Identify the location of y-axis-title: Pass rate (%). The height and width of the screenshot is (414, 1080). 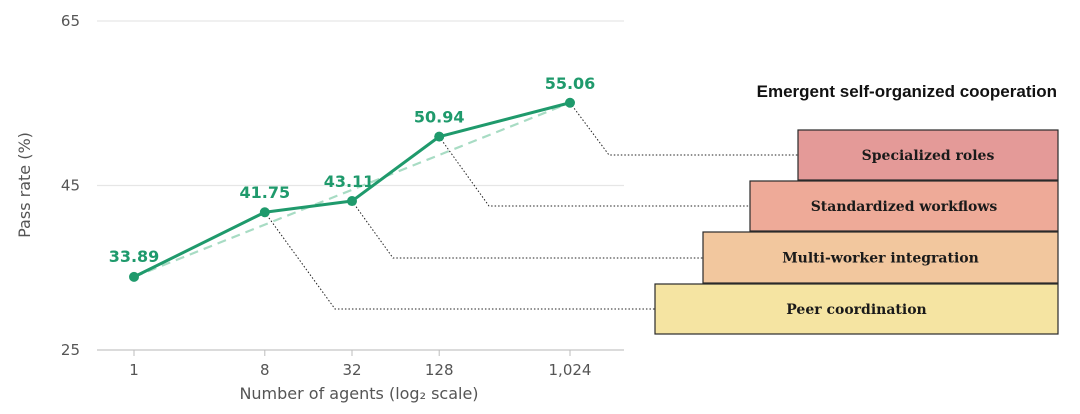
(24, 185).